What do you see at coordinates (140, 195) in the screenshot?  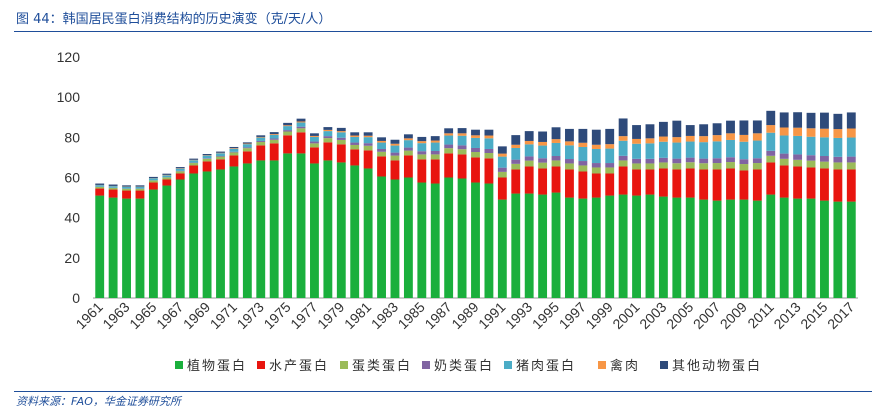 I see `bar-aquatic-1964` at bounding box center [140, 195].